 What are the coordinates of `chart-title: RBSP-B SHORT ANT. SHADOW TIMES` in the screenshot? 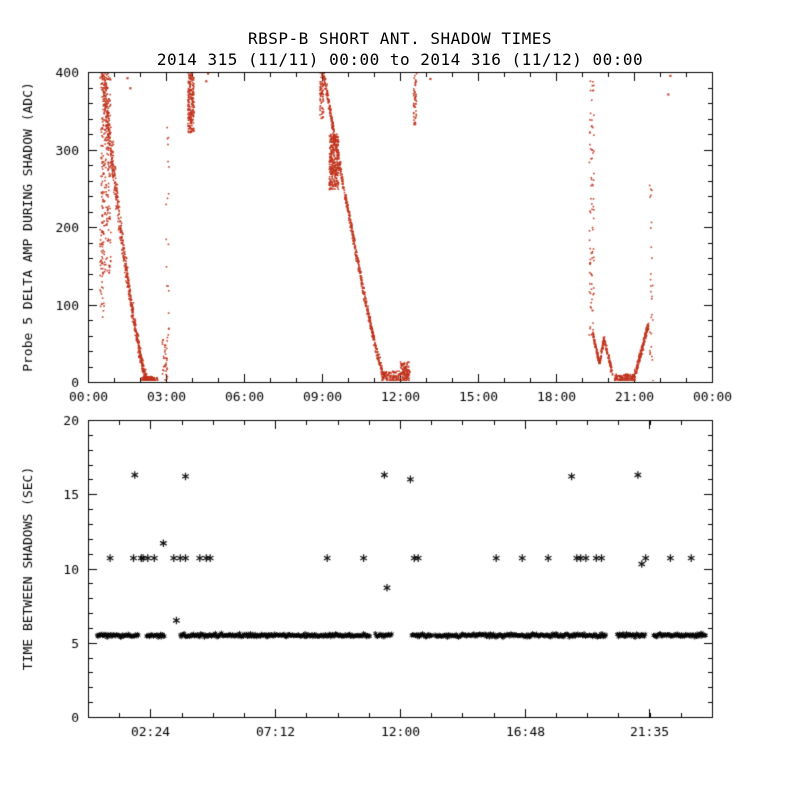 It's located at (400, 38).